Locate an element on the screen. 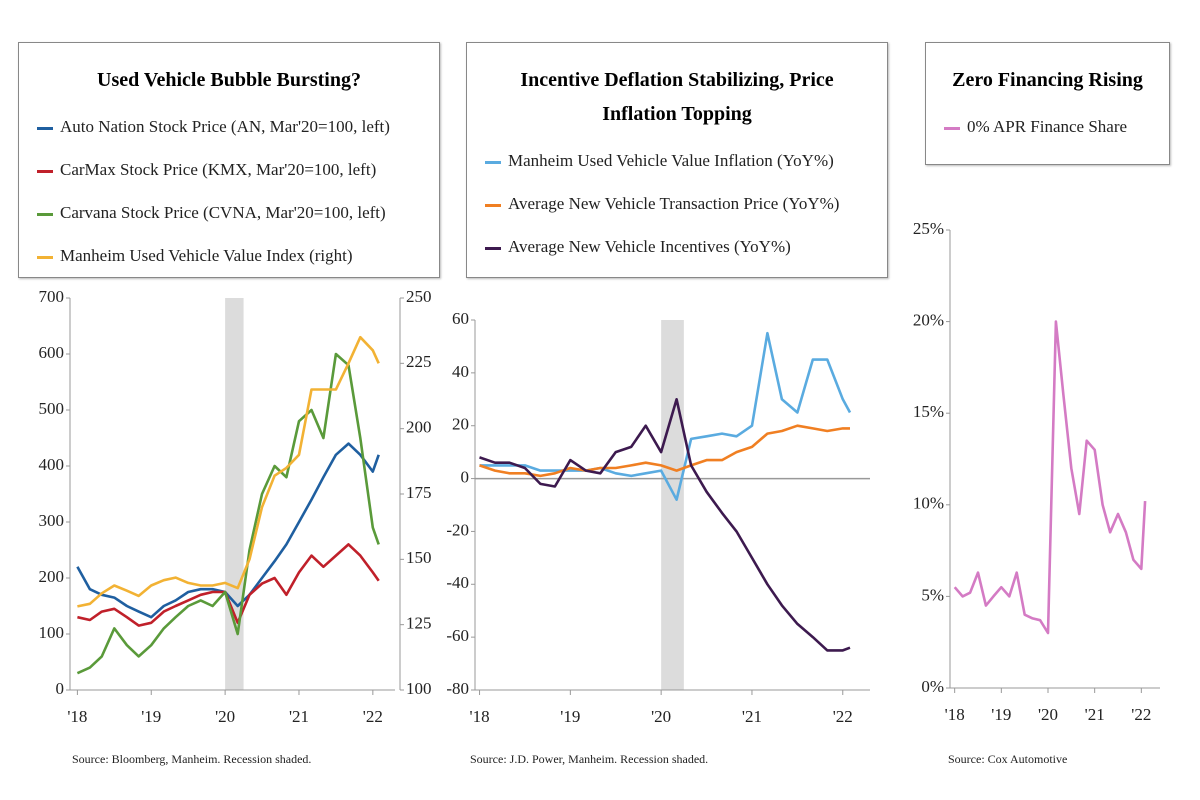 This screenshot has height=800, width=1200. y-tick-label: 700 is located at coordinates (52, 296).